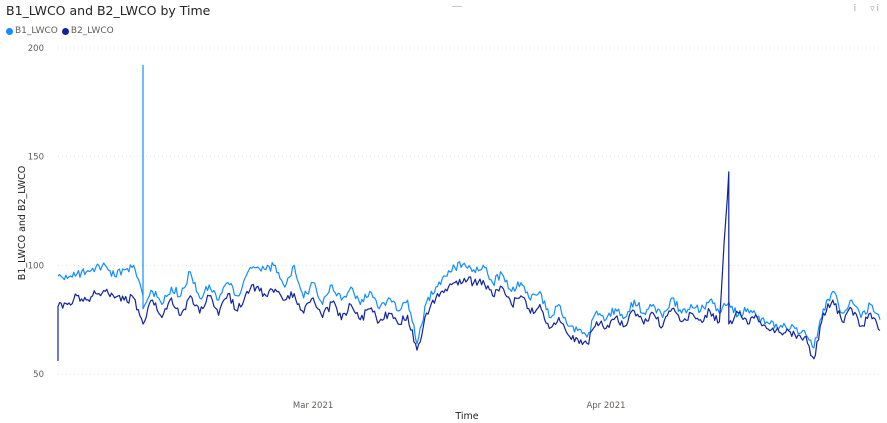 This screenshot has height=423, width=887. What do you see at coordinates (22, 223) in the screenshot?
I see `y-axis-title: B1_LWCO and B2_LWCO` at bounding box center [22, 223].